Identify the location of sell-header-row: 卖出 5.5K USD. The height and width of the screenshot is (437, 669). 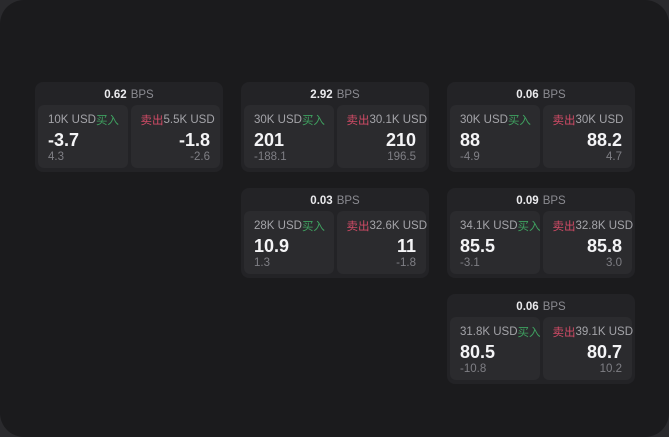
(177, 120).